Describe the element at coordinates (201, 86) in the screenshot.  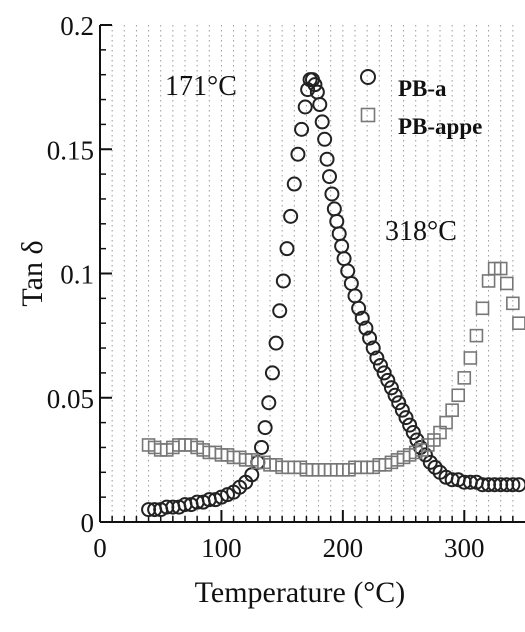
I see `peak-annotation: 171°C` at that location.